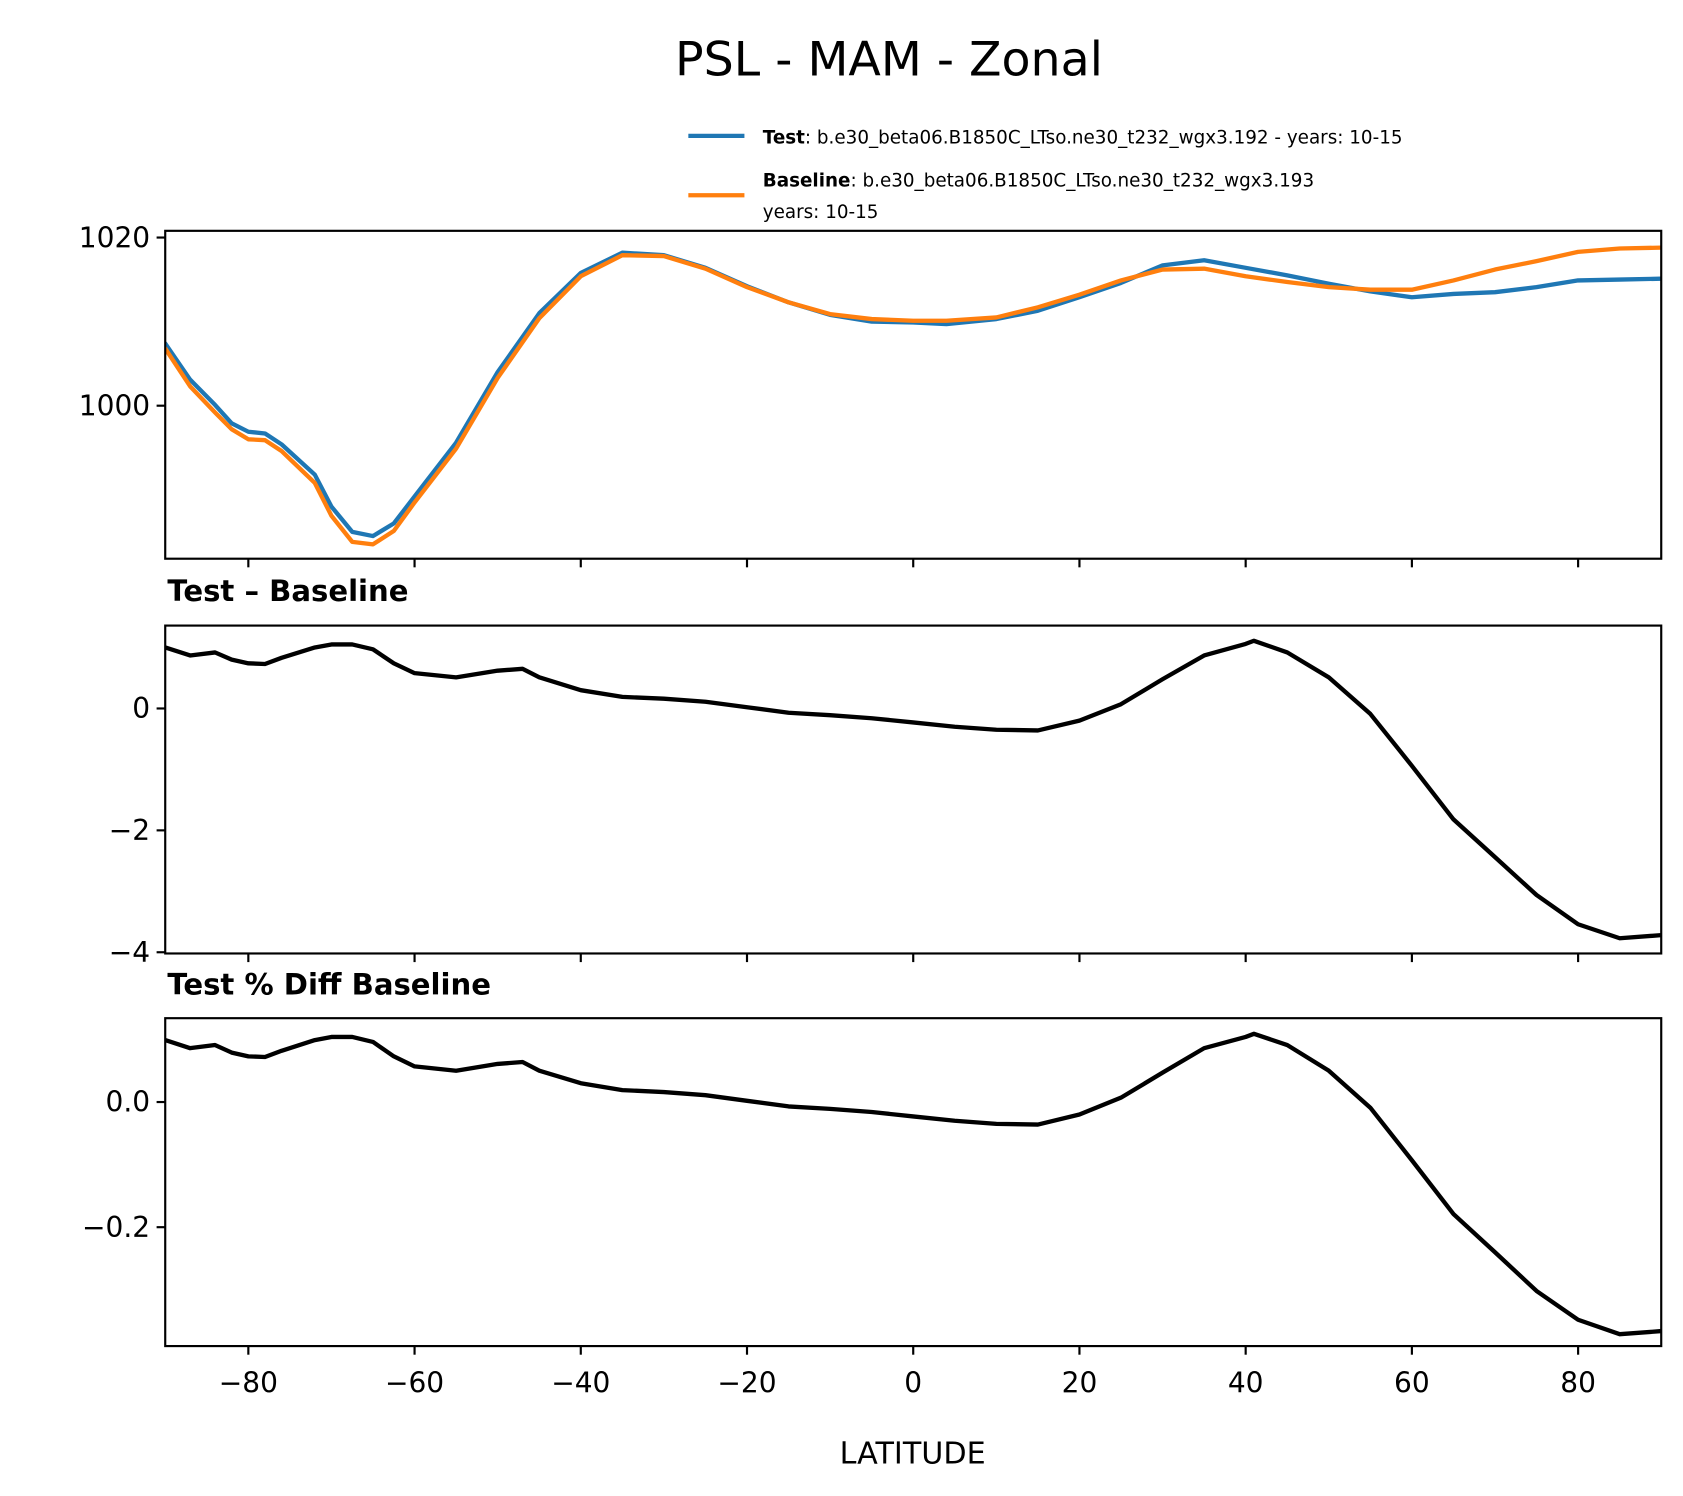  What do you see at coordinates (114, 237) in the screenshot?
I see `y-tick-label: 1020` at bounding box center [114, 237].